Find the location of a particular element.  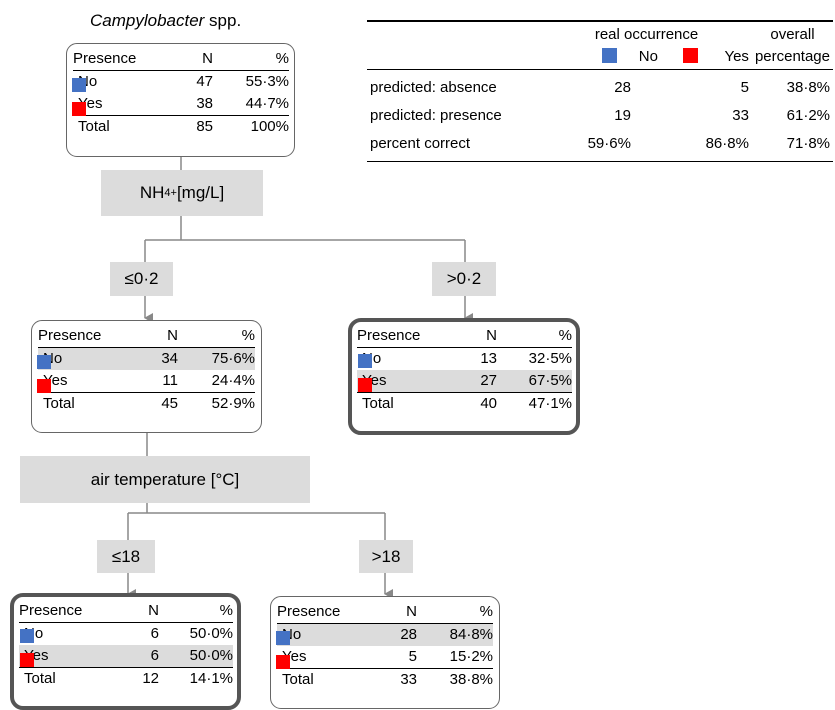

summary-cell-no: 19 is located at coordinates (622, 115).